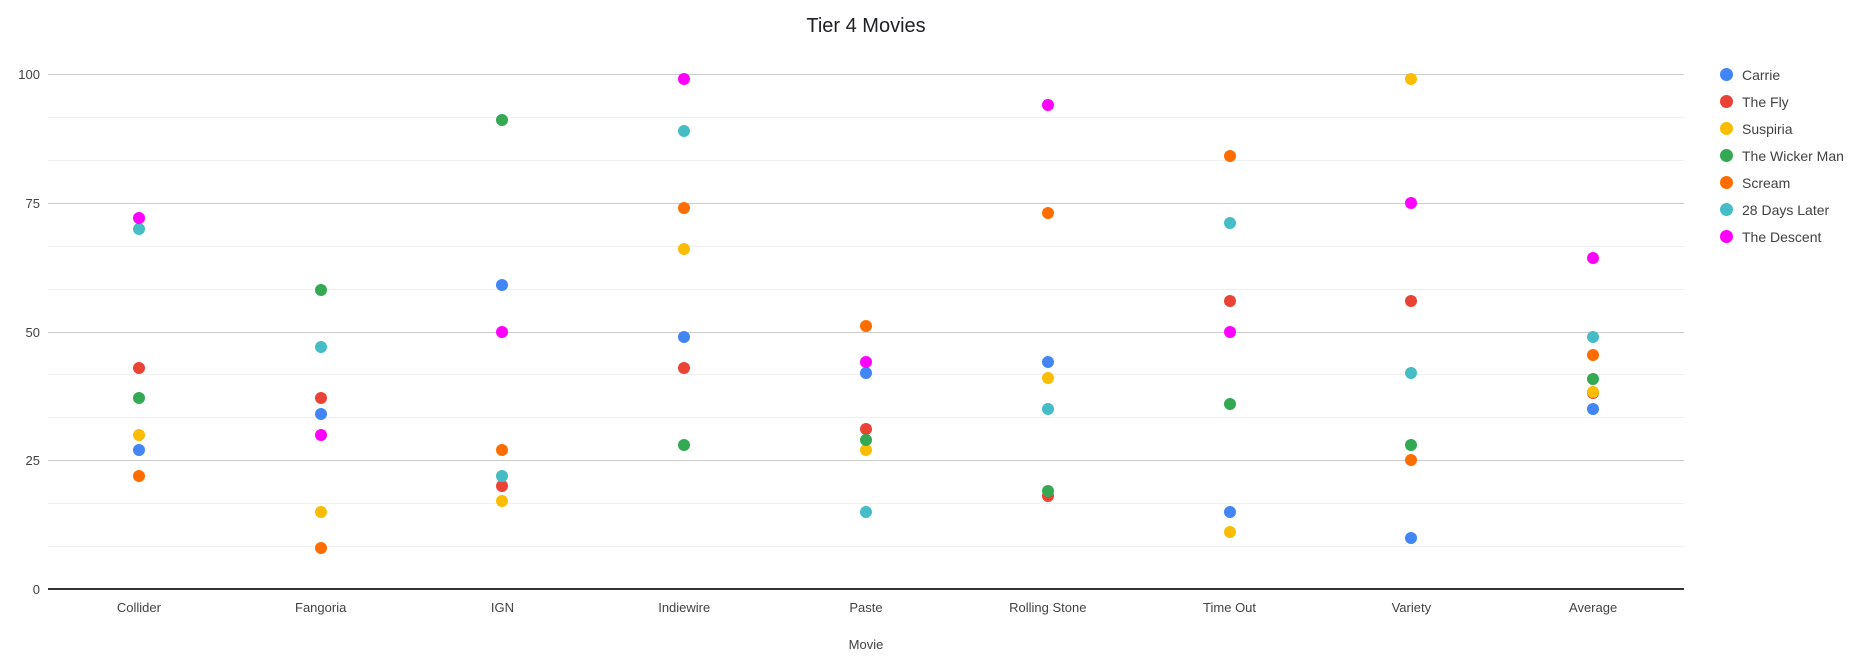 The height and width of the screenshot is (664, 1867). Describe the element at coordinates (684, 607) in the screenshot. I see `x-category-label: Indiewire` at that location.